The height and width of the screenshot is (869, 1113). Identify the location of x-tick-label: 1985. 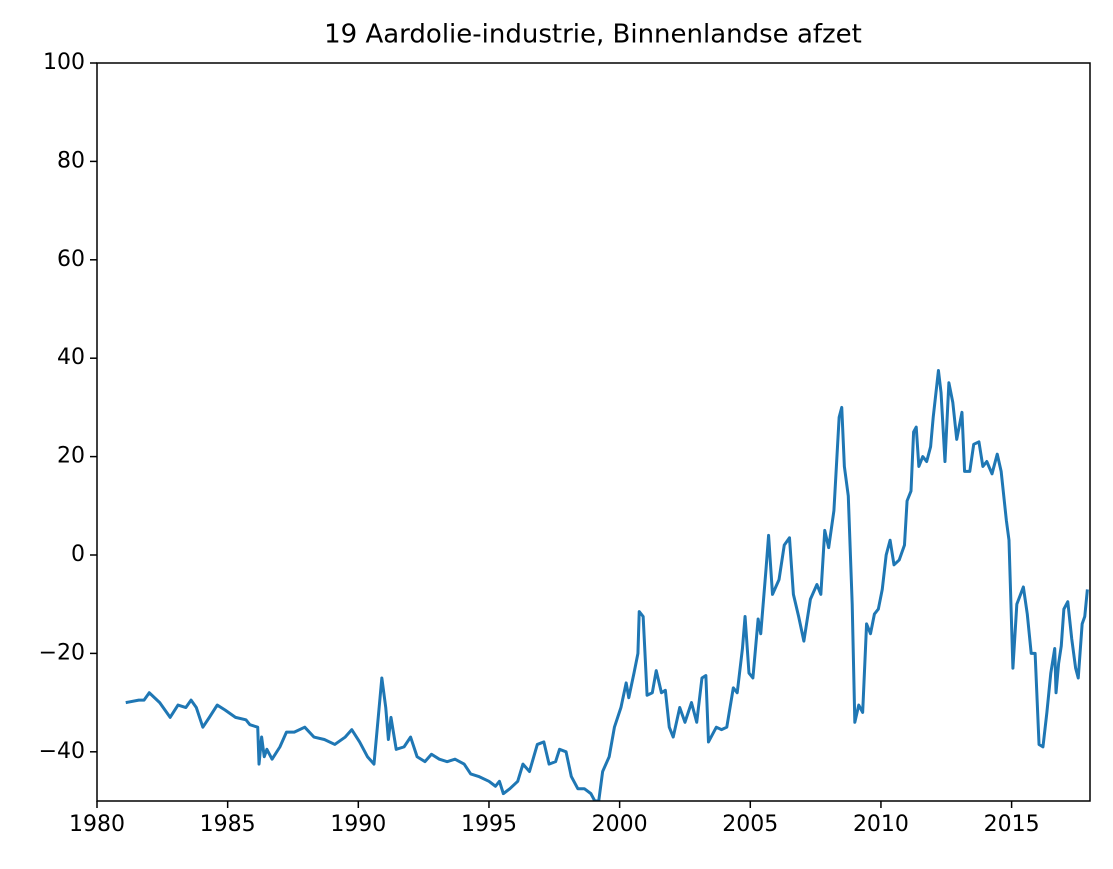
(228, 824).